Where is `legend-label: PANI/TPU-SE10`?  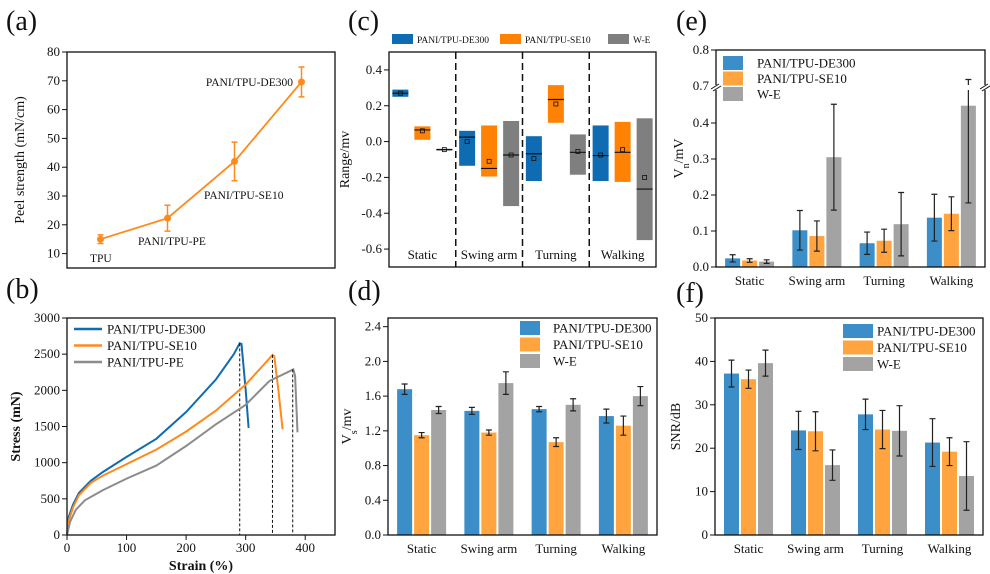
legend-label: PANI/TPU-SE10 is located at coordinates (152, 345).